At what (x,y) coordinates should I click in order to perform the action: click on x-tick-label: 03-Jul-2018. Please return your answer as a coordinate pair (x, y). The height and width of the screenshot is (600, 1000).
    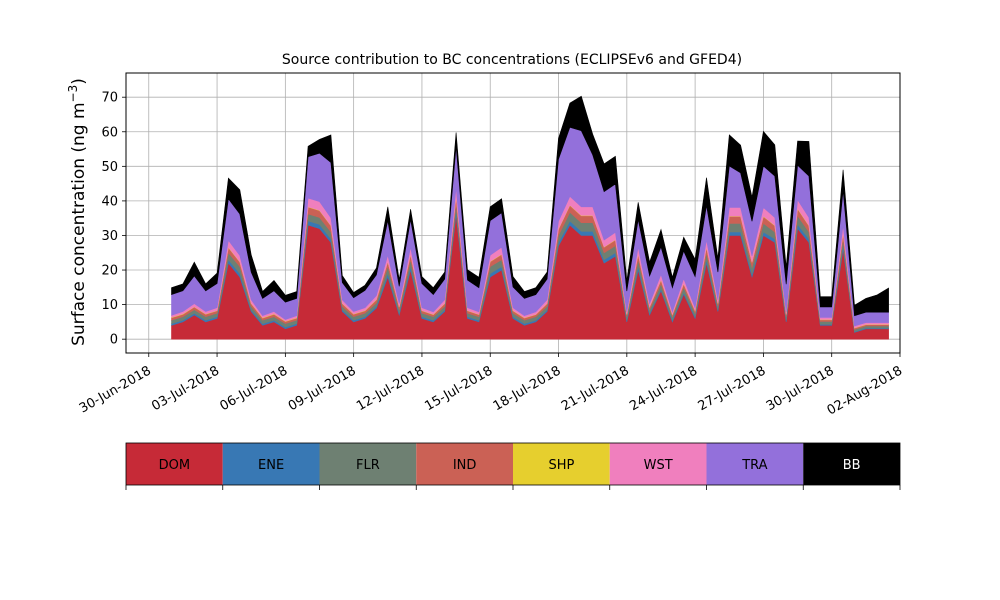
    Looking at the image, I should click on (185, 388).